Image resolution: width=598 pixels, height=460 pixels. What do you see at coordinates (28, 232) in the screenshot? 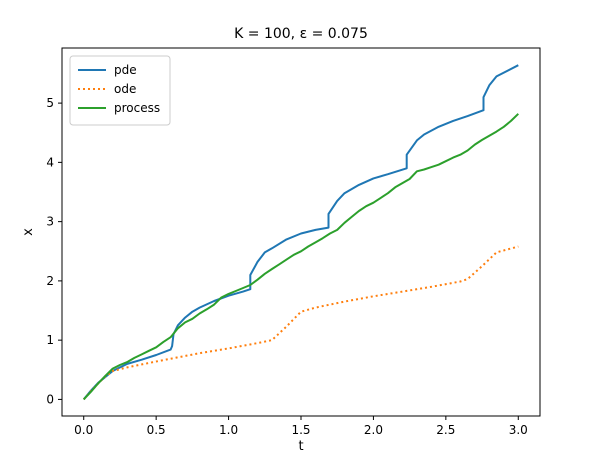
I see `y-axis-label: x` at bounding box center [28, 232].